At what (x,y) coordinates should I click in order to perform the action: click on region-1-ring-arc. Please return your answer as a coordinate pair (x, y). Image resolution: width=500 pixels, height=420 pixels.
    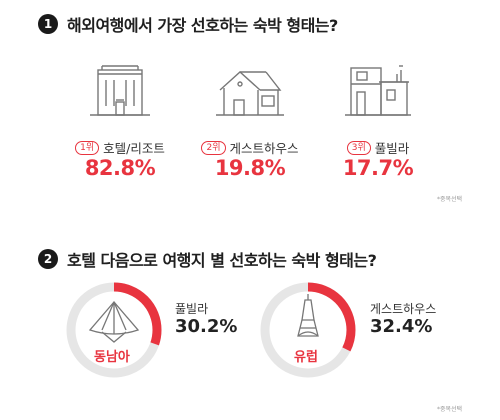
    Looking at the image, I should click on (114, 330).